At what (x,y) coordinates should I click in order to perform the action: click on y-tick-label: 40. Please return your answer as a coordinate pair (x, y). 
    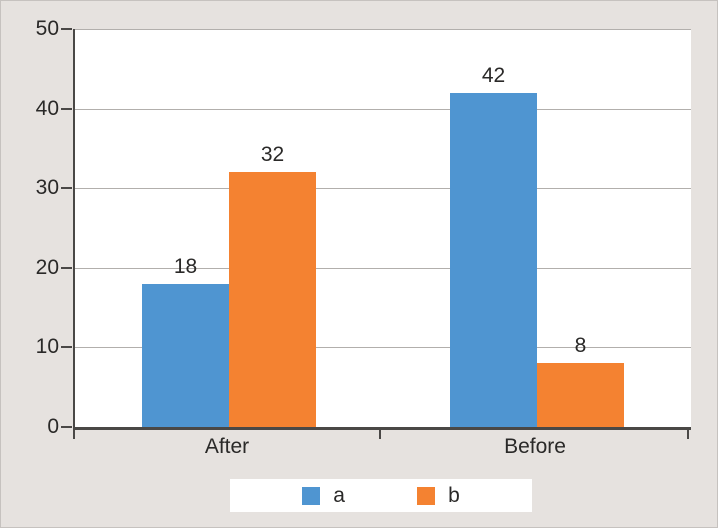
    Looking at the image, I should click on (47, 108).